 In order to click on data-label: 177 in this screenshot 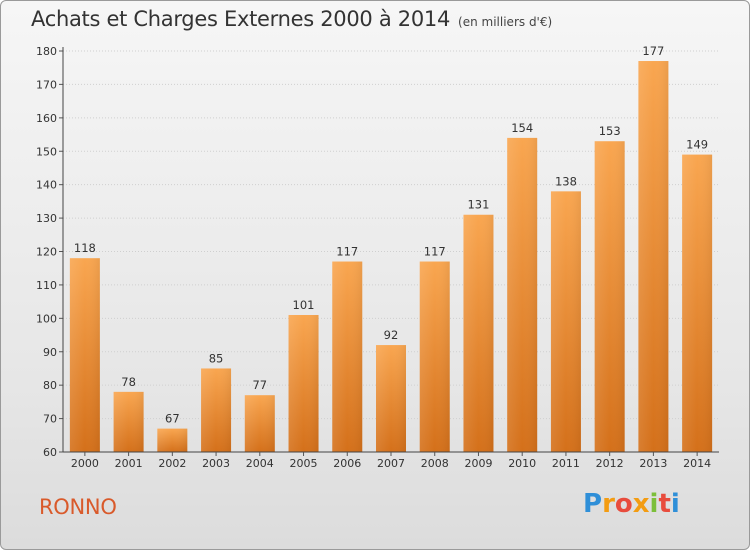, I will do `click(653, 51)`.